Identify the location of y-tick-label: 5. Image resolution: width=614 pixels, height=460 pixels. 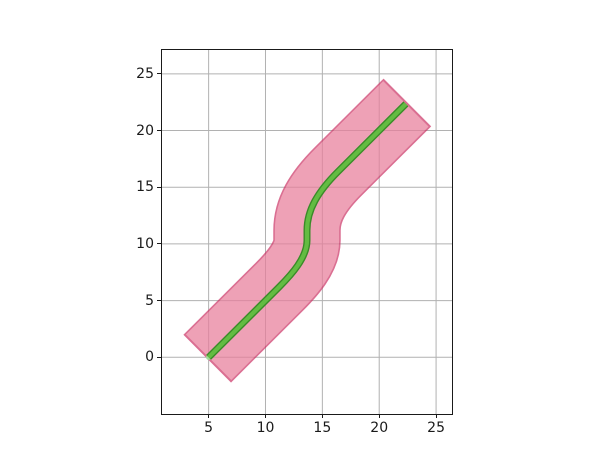
(149, 300).